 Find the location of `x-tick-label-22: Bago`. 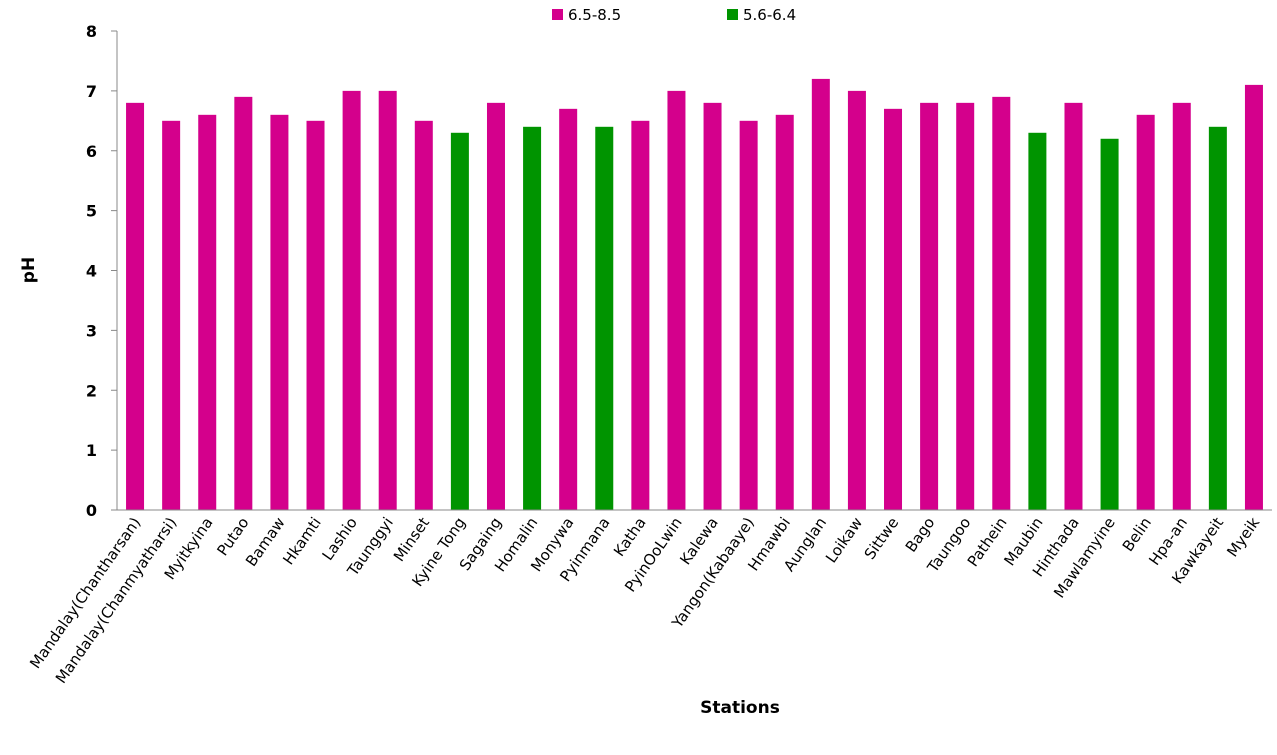

x-tick-label-22: Bago is located at coordinates (920, 535).